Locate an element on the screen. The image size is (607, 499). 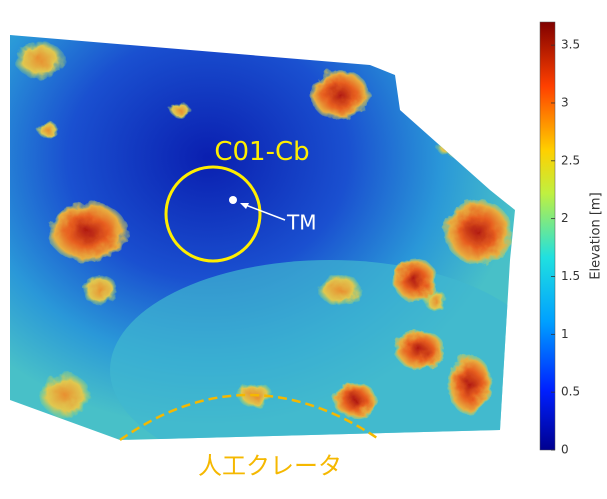
tick-label: 1.5 is located at coordinates (570, 276).